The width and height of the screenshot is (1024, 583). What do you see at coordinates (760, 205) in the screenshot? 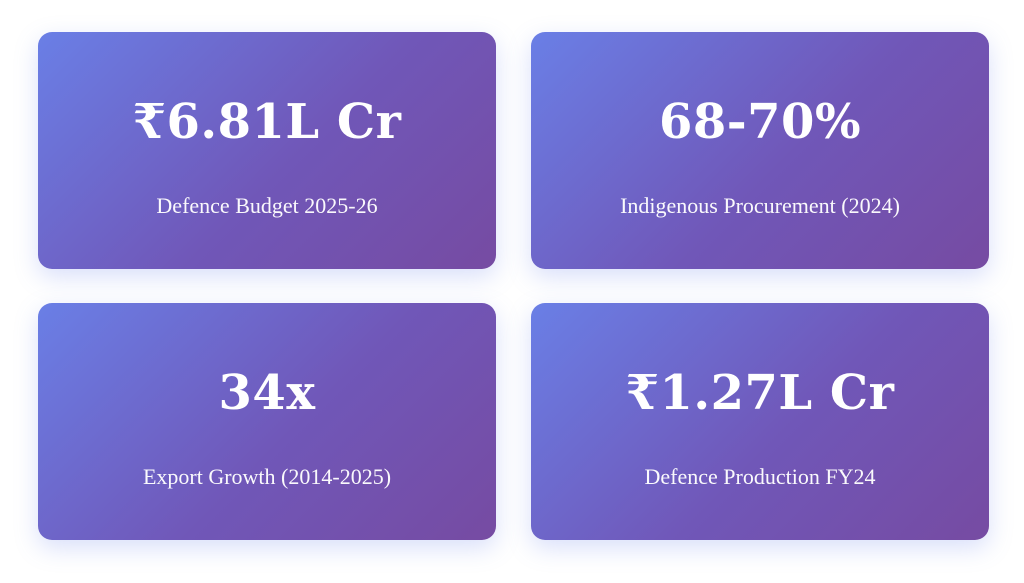
I see `stat-label: Indigenous Procurement (2024)` at bounding box center [760, 205].